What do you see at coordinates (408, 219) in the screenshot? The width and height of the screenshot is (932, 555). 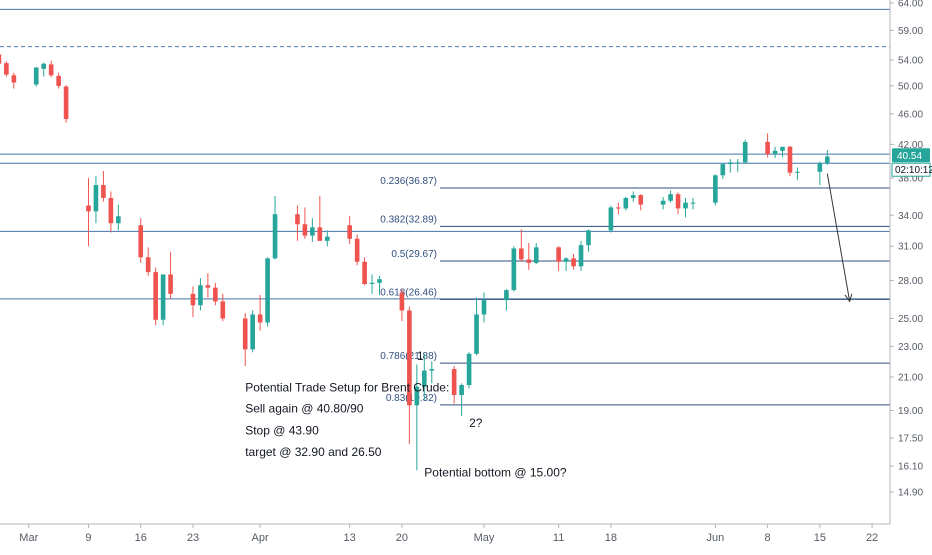 I see `fib-level-label: 0.382(32.89)` at bounding box center [408, 219].